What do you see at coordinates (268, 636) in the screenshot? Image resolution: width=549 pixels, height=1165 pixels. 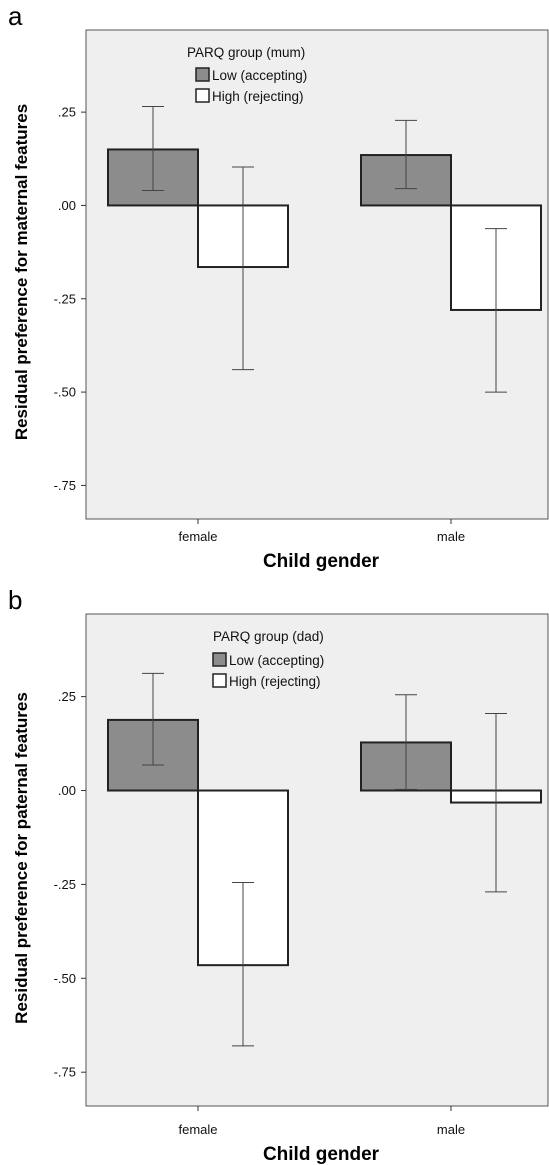 I see `legend-title: PARQ group (dad)` at bounding box center [268, 636].